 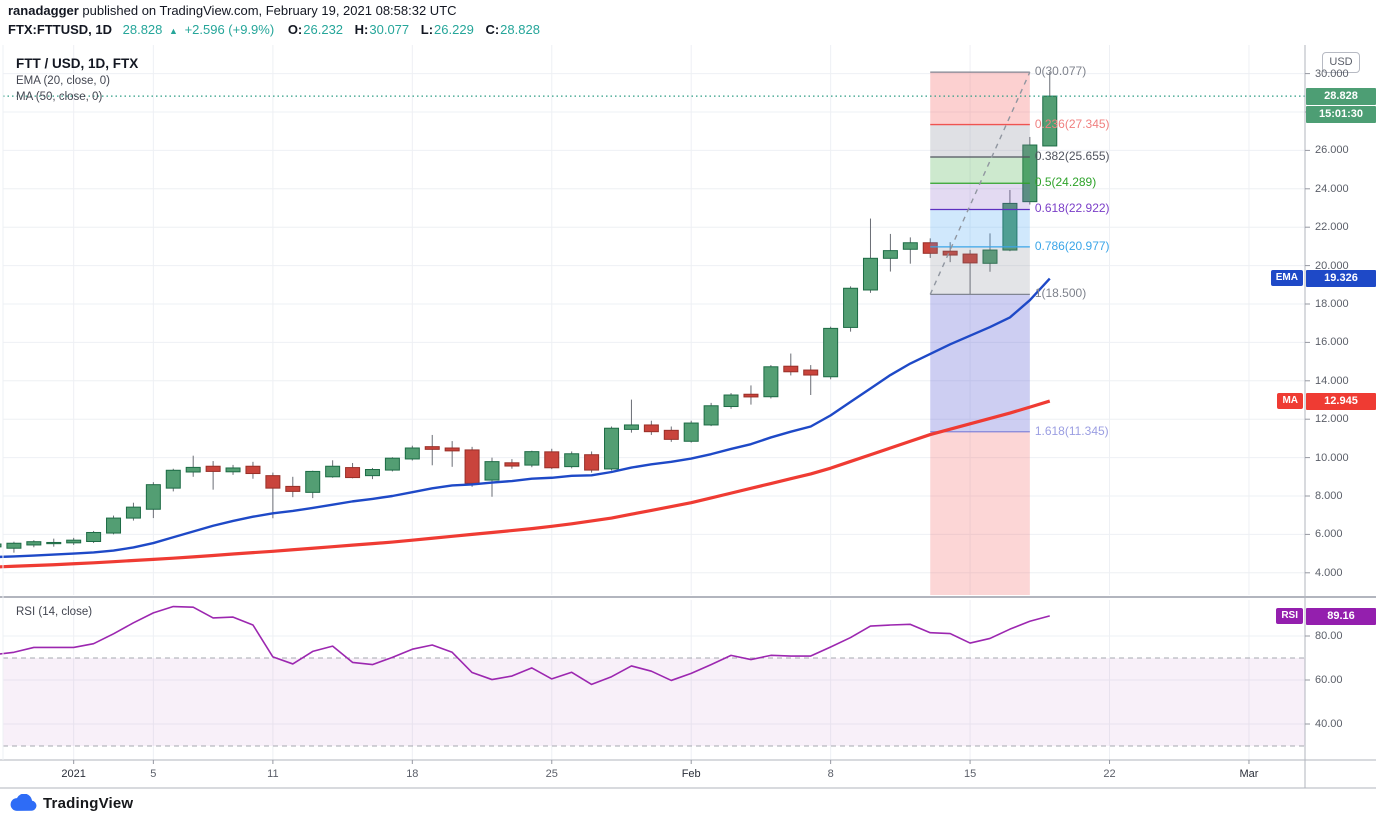 I want to click on fib-band-extension, so click(x=980, y=513).